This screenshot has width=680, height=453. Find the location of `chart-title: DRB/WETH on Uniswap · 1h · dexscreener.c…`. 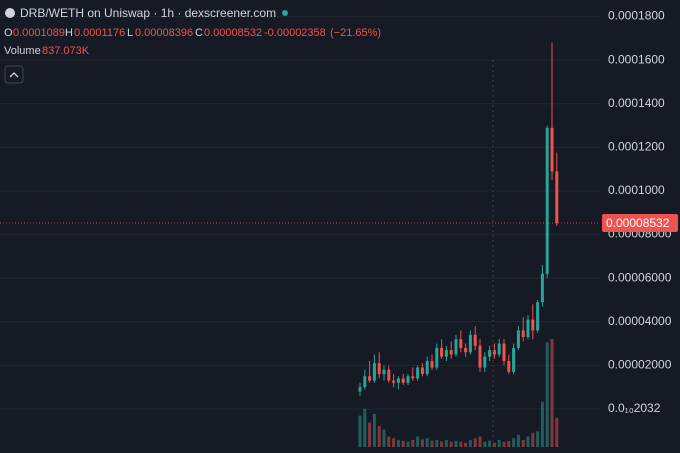

chart-title: DRB/WETH on Uniswap · 1h · dexscreener.c… is located at coordinates (148, 13).